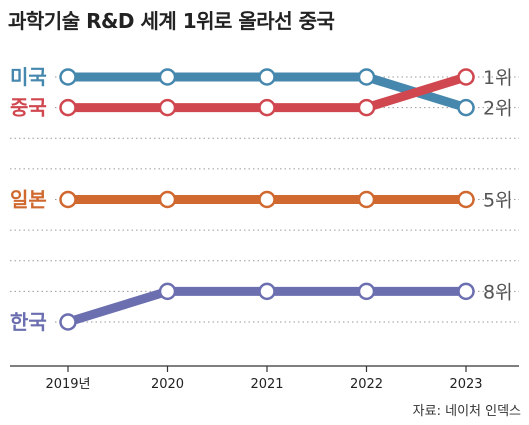 This screenshot has width=529, height=425. I want to click on series-name-label: 중국, so click(28, 108).